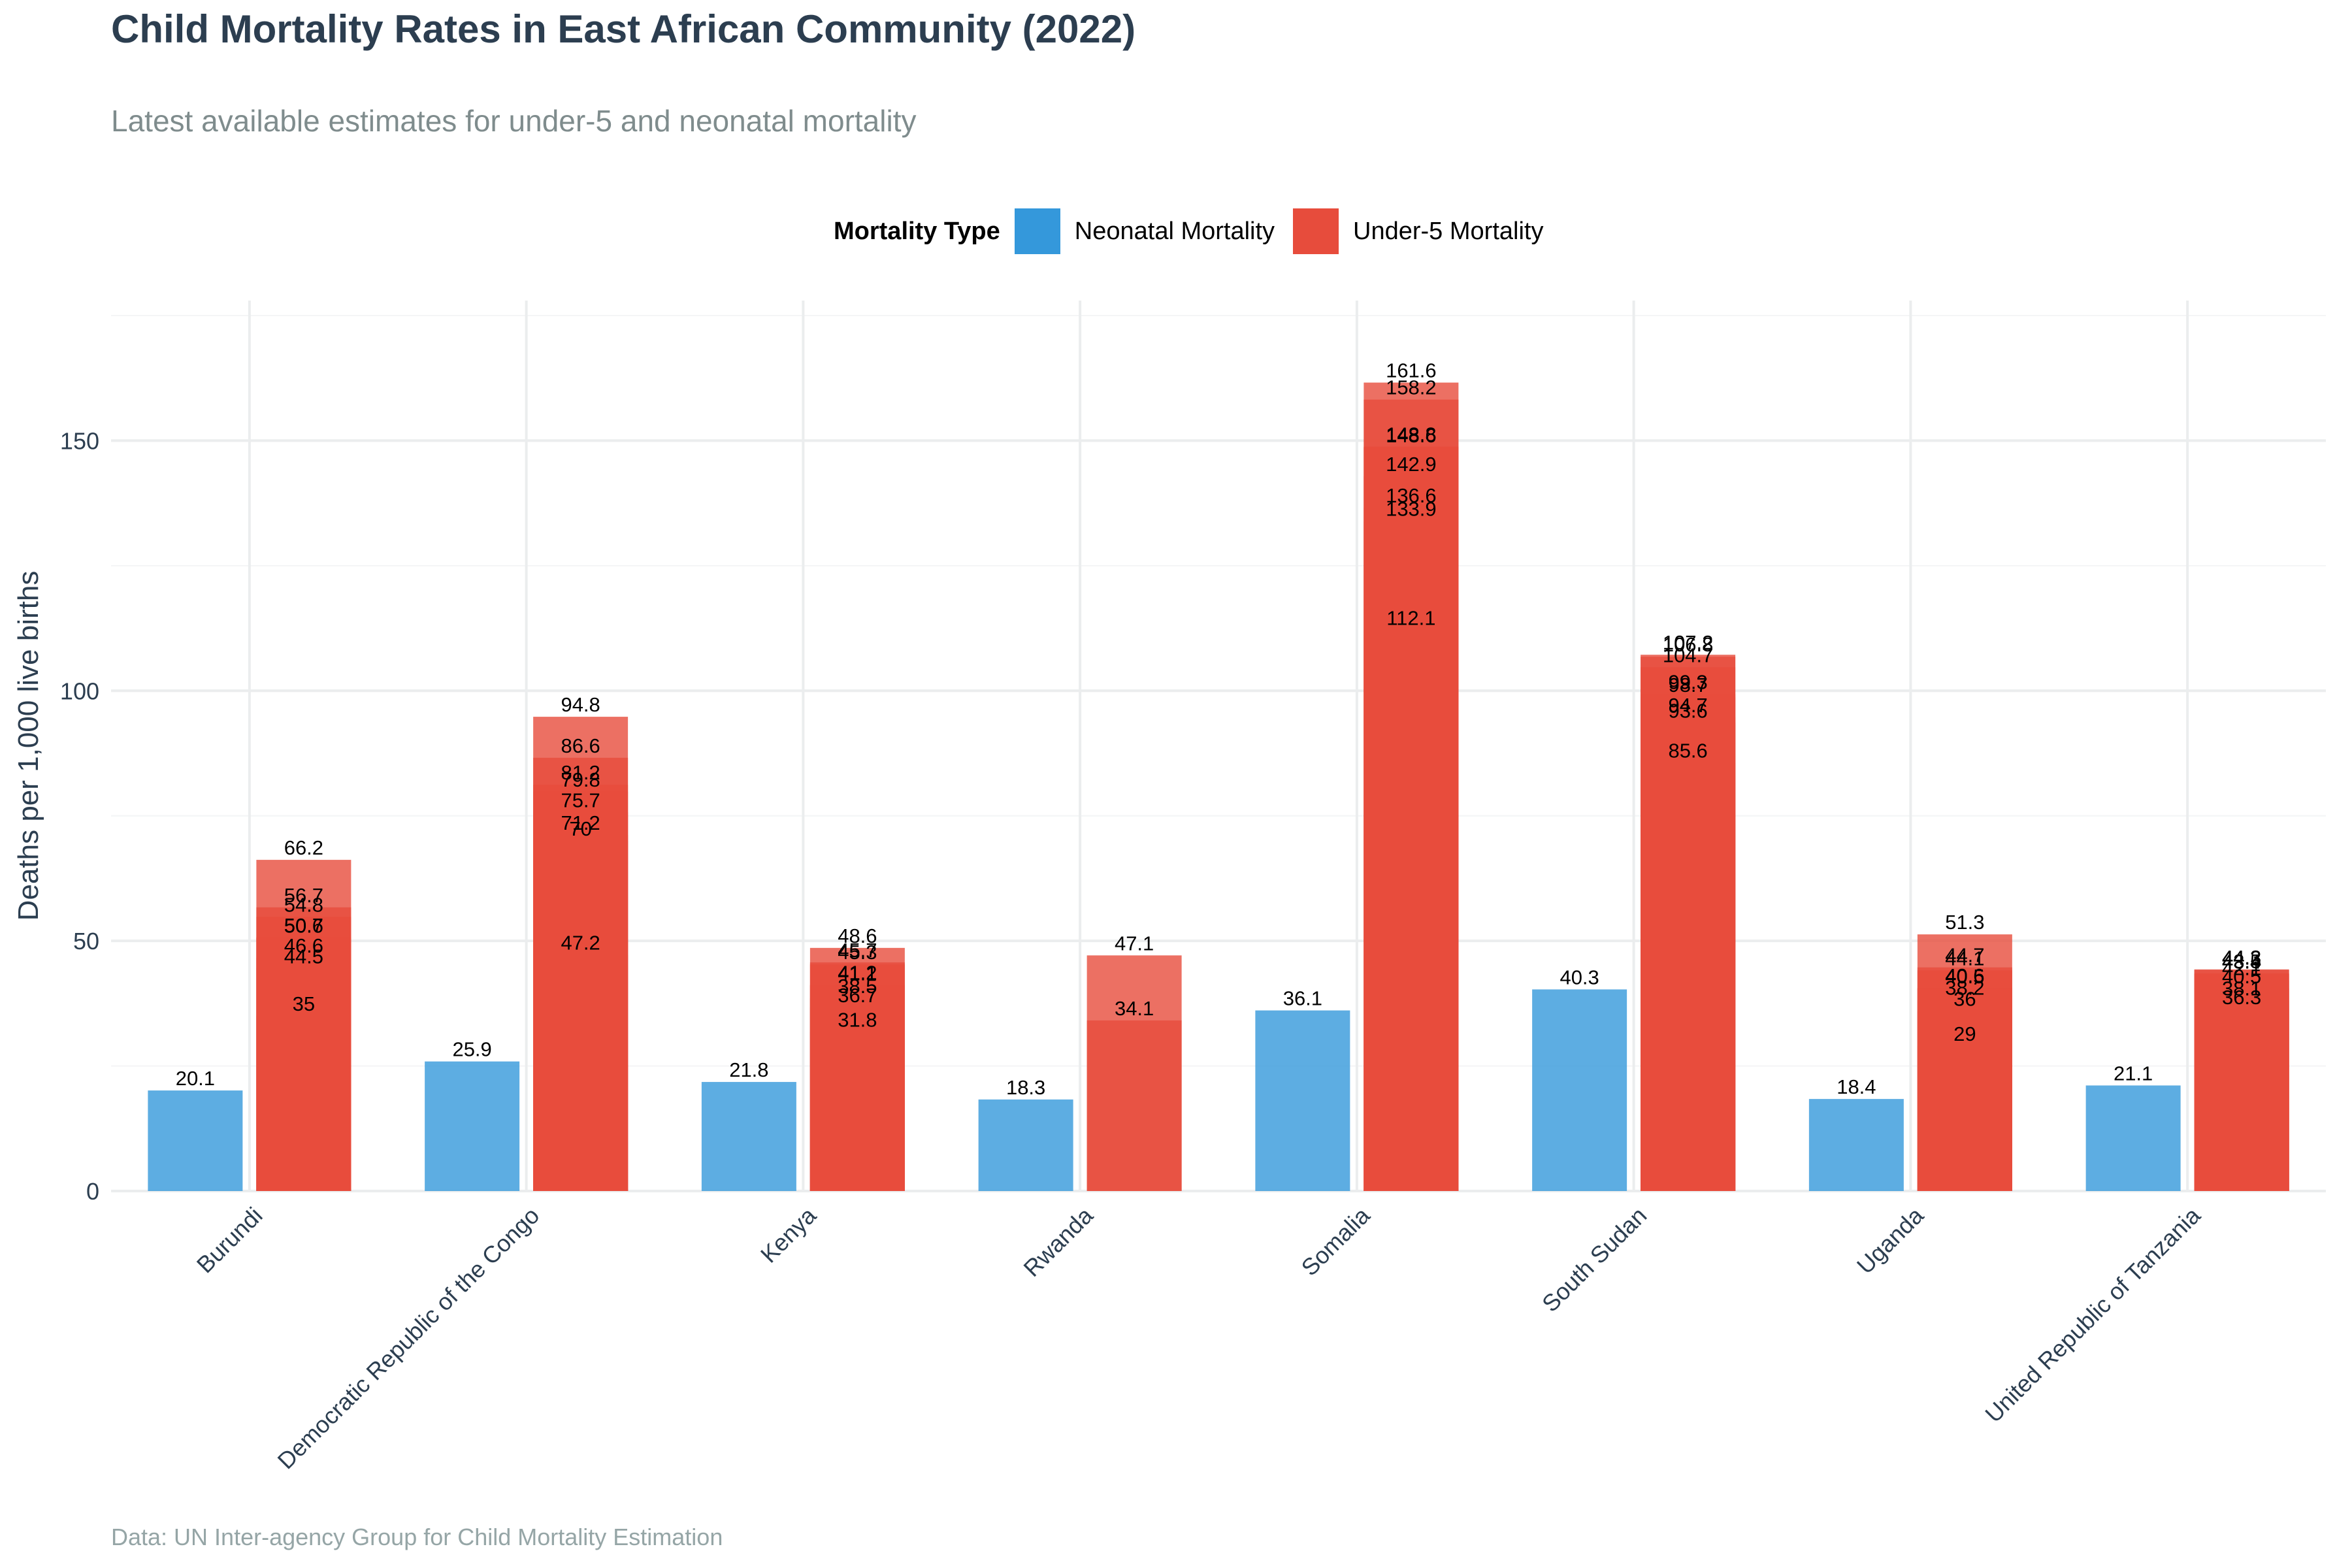  I want to click on x-tick-label: Democratic Republic of the Congo, so click(408, 1338).